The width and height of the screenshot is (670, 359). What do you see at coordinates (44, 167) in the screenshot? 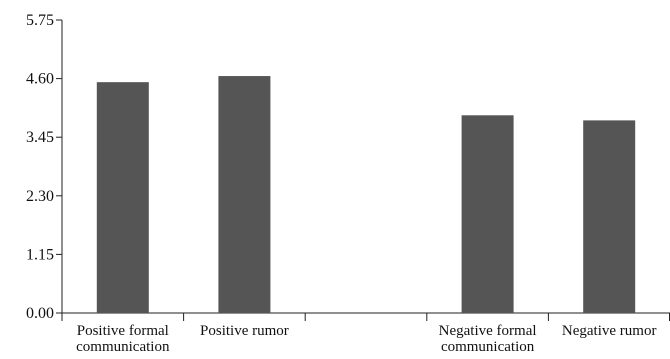
I see `y-axis: 0.00 1.15 2.30 3.45 4.60 5.75` at bounding box center [44, 167].